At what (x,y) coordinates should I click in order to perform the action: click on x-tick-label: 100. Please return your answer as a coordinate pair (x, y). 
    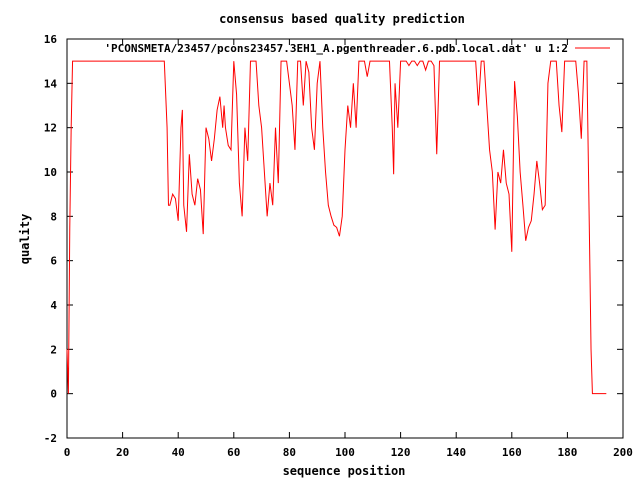
    Looking at the image, I should click on (345, 452).